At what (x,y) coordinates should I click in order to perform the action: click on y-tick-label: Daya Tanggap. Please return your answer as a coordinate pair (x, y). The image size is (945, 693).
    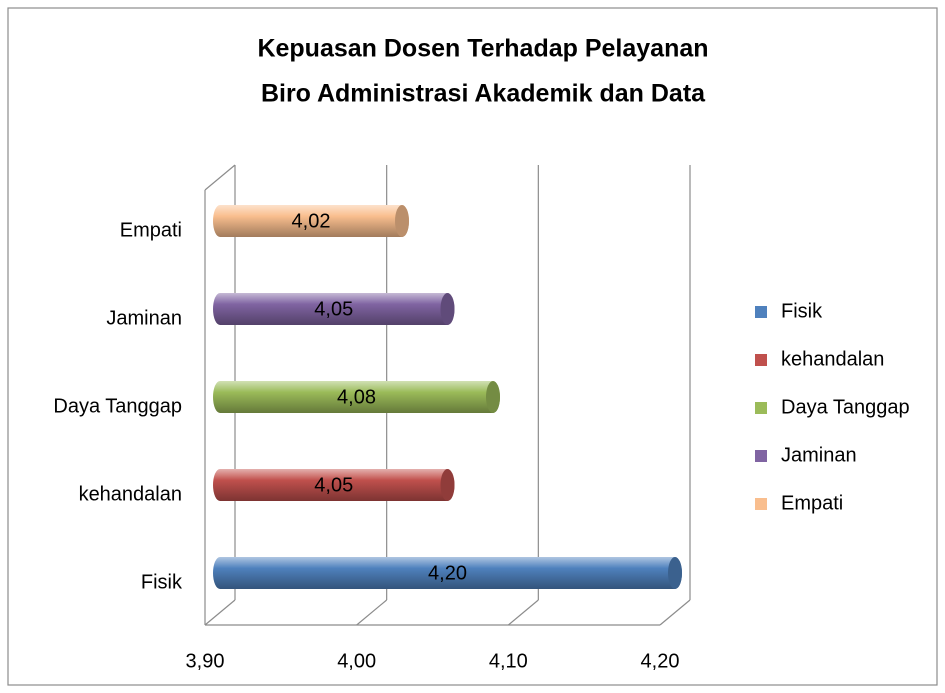
    Looking at the image, I should click on (117, 406).